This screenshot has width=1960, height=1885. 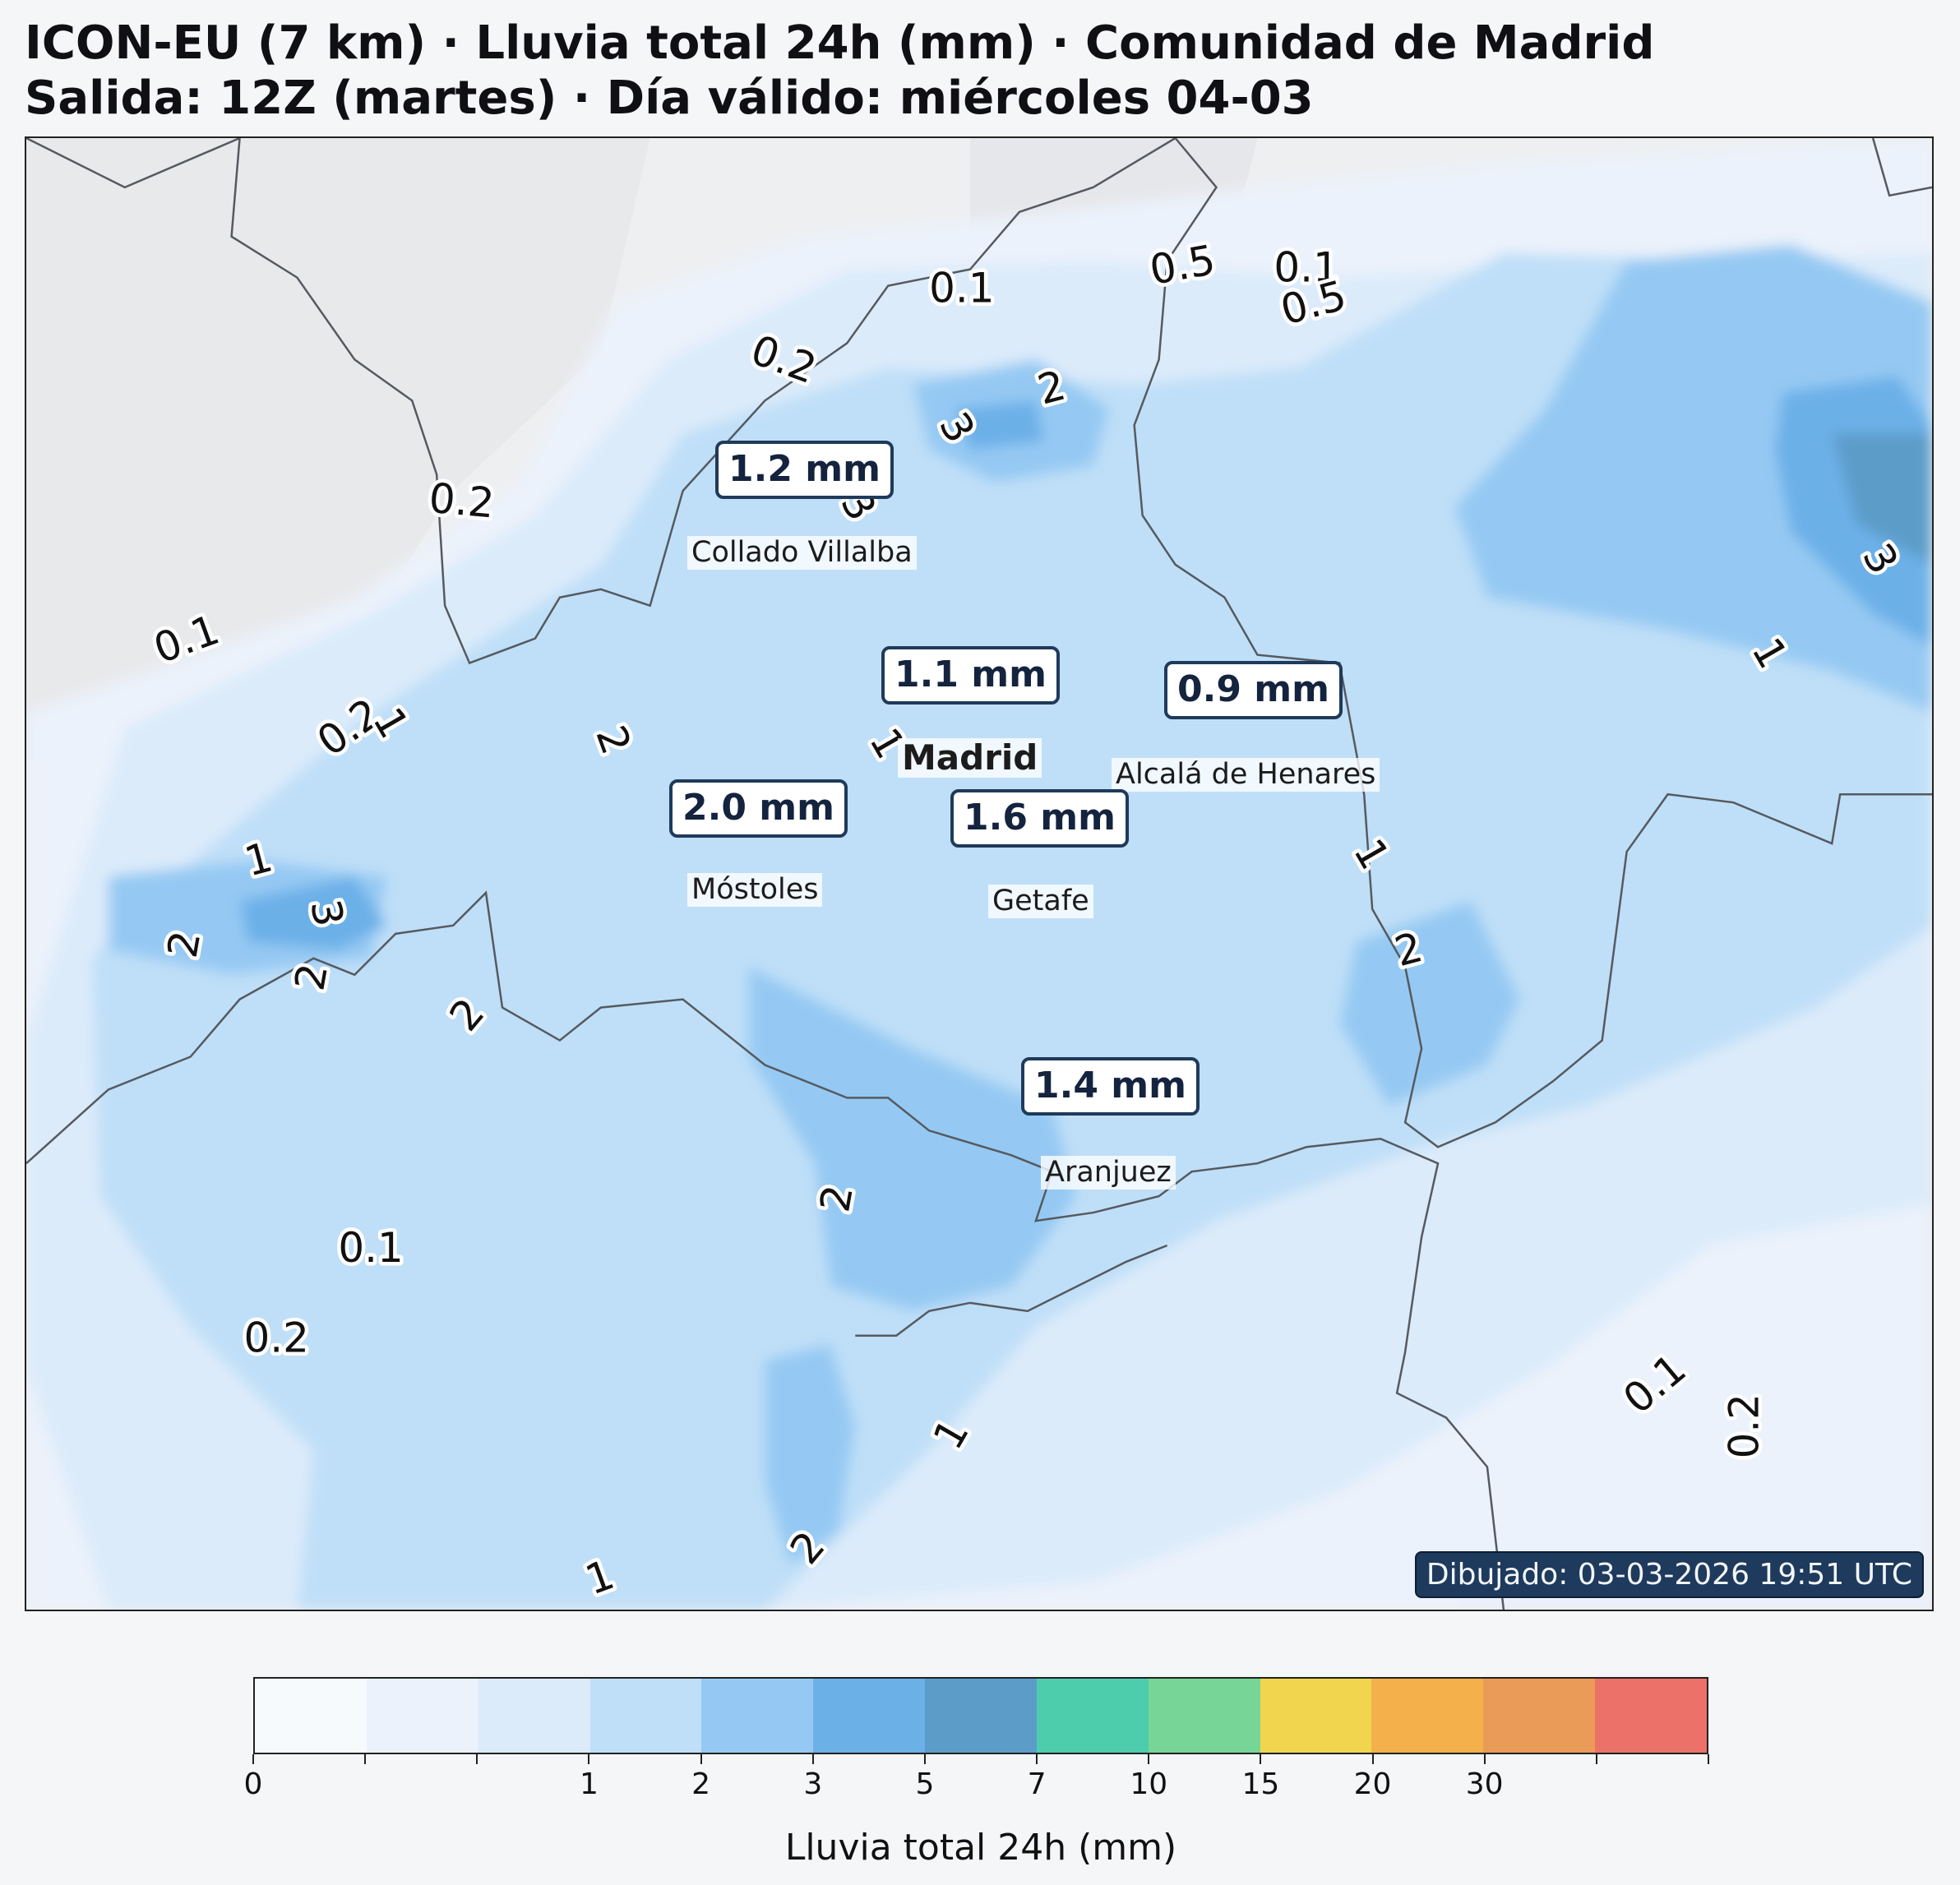 I want to click on colorbar-tick-label: 10, so click(x=1149, y=1784).